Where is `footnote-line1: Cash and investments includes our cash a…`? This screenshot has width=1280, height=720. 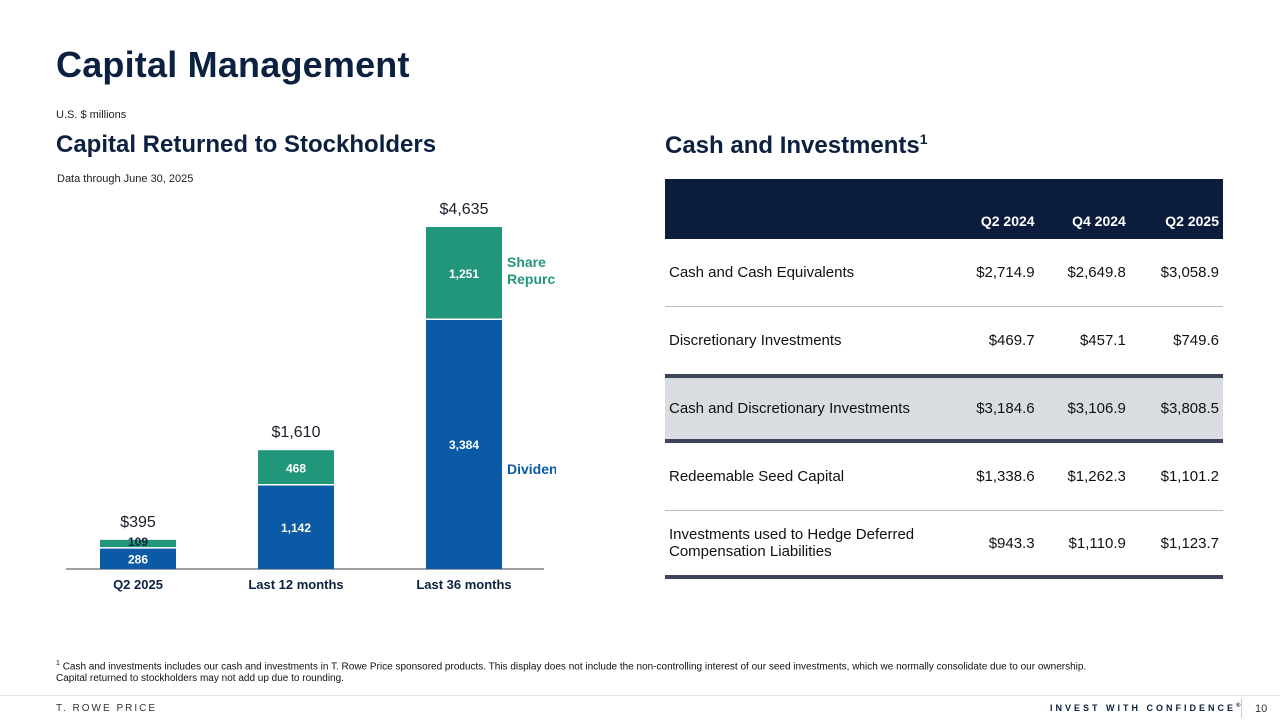 footnote-line1: Cash and investments includes our cash a… is located at coordinates (574, 667).